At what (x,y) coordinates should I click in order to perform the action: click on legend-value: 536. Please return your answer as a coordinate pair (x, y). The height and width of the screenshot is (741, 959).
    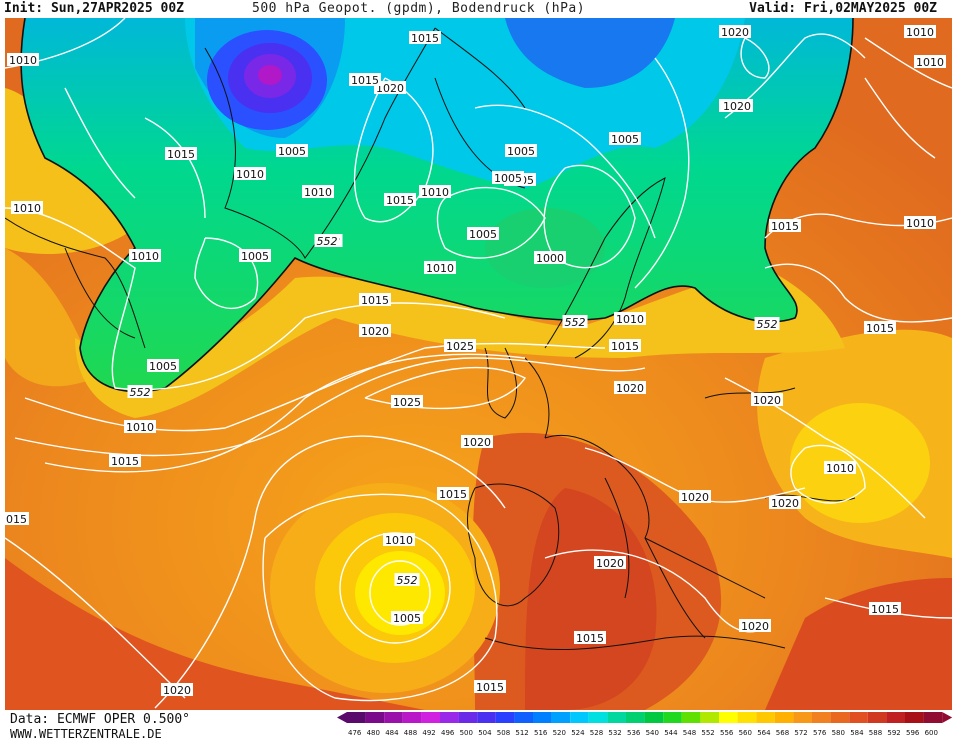
    Looking at the image, I should click on (634, 733).